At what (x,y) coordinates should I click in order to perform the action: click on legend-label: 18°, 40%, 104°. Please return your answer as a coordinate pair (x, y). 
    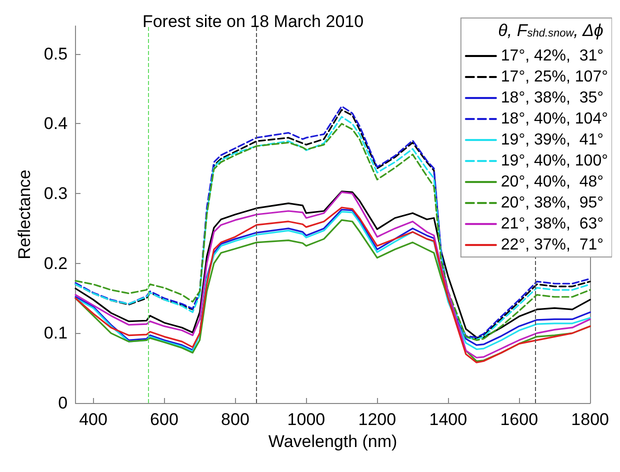
    Looking at the image, I should click on (554, 119).